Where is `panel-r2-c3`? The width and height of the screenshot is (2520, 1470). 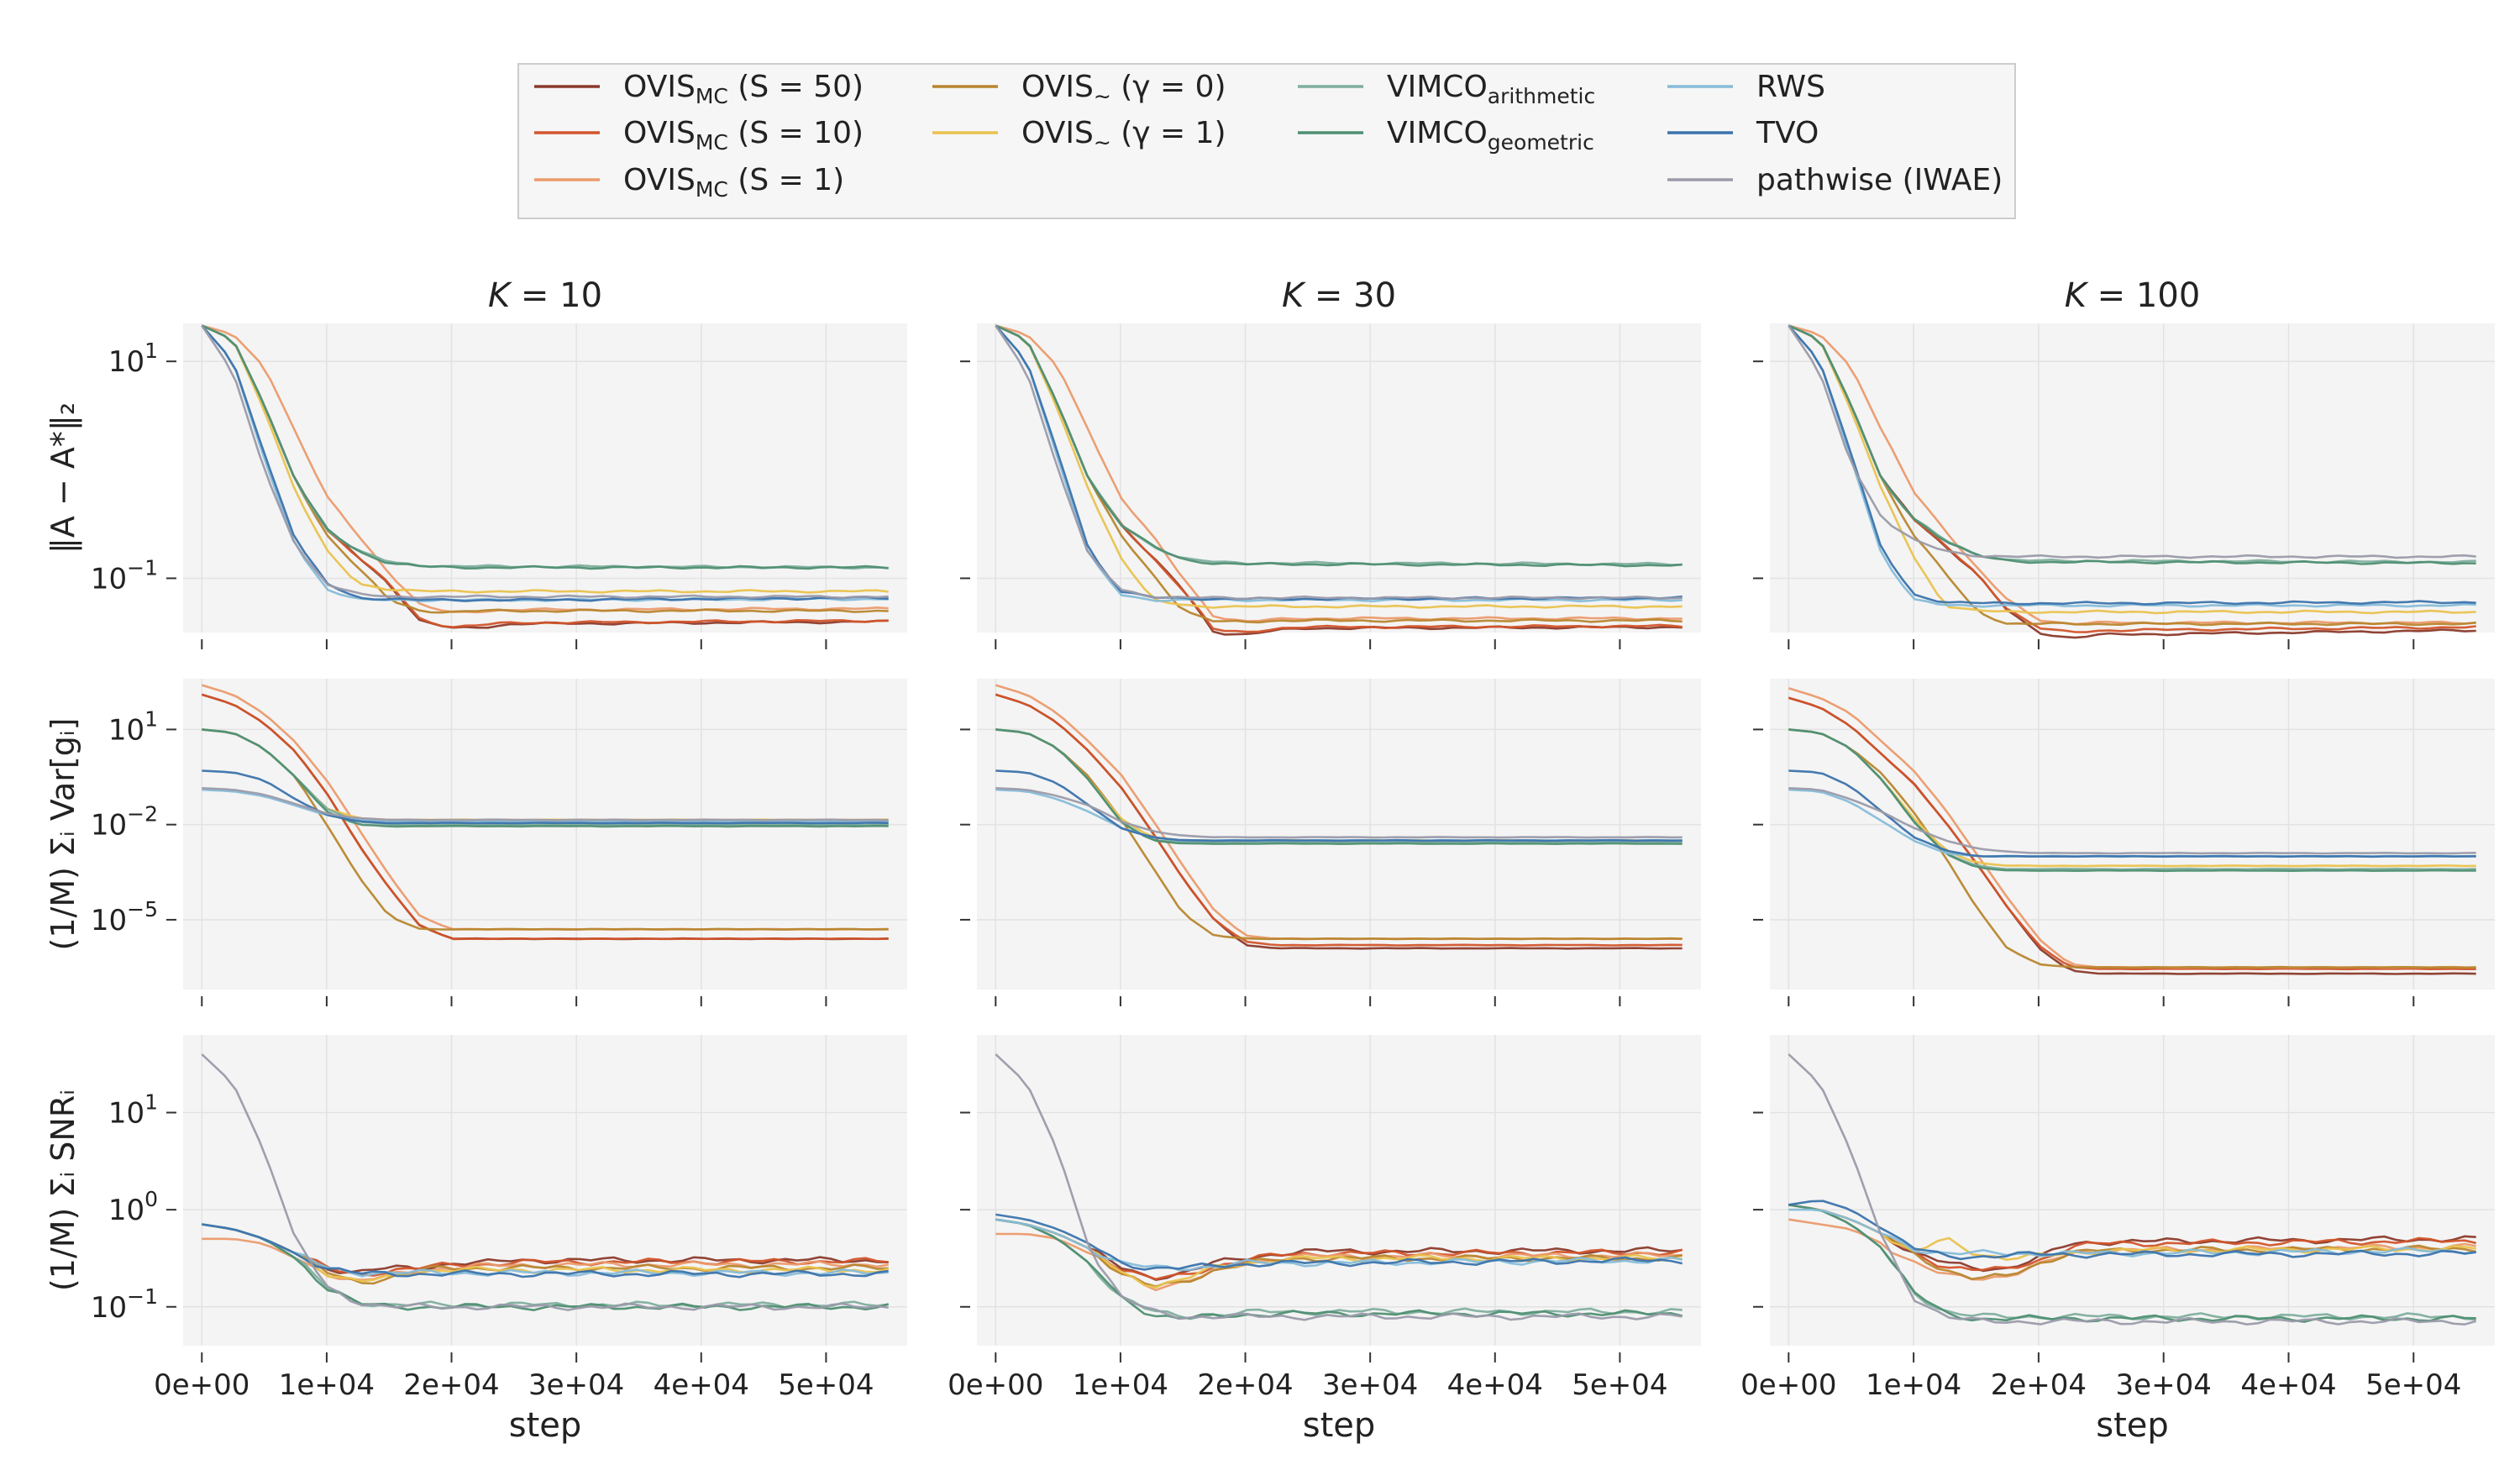 panel-r2-c3 is located at coordinates (2124, 842).